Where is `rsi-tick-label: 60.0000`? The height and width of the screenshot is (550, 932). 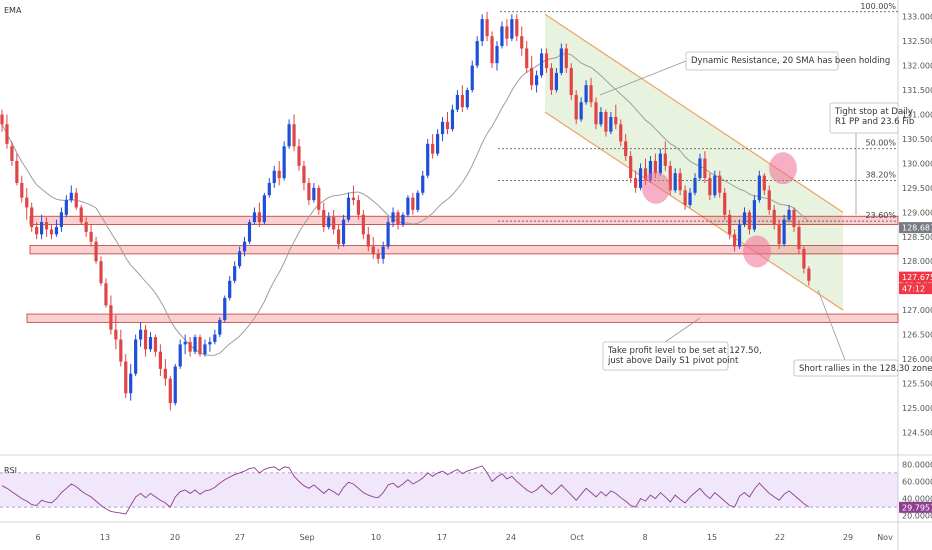
rsi-tick-label: 60.0000 is located at coordinates (917, 481).